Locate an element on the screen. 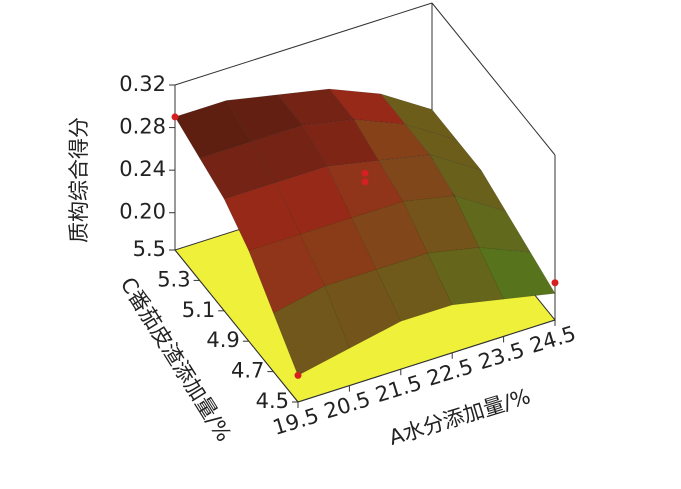 The height and width of the screenshot is (489, 681). y-tick-label: 5.5 is located at coordinates (149, 249).